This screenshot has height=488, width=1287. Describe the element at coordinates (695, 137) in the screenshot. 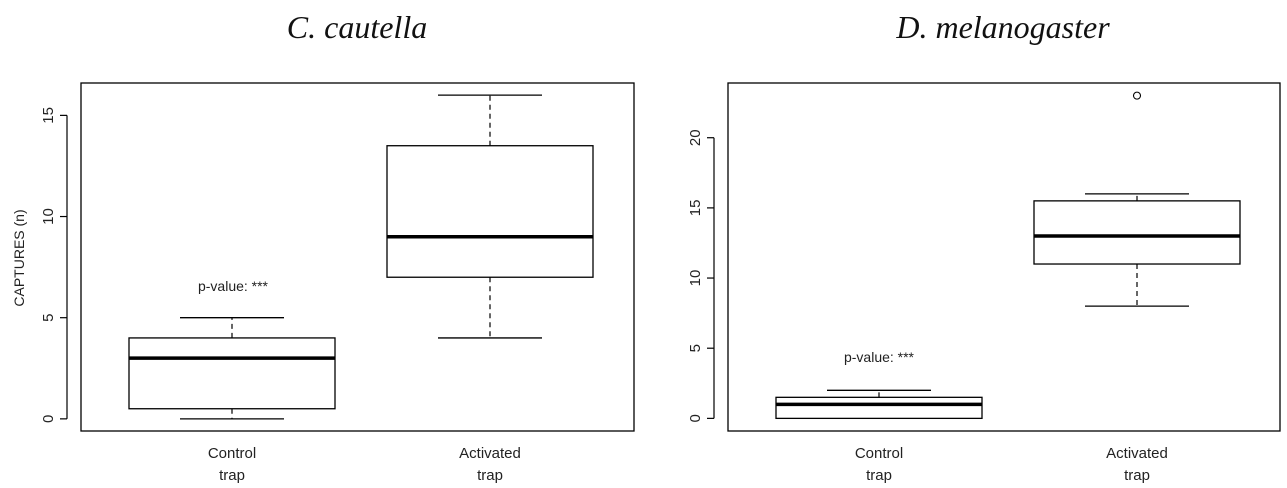

I see `y-tick-label: 20` at that location.